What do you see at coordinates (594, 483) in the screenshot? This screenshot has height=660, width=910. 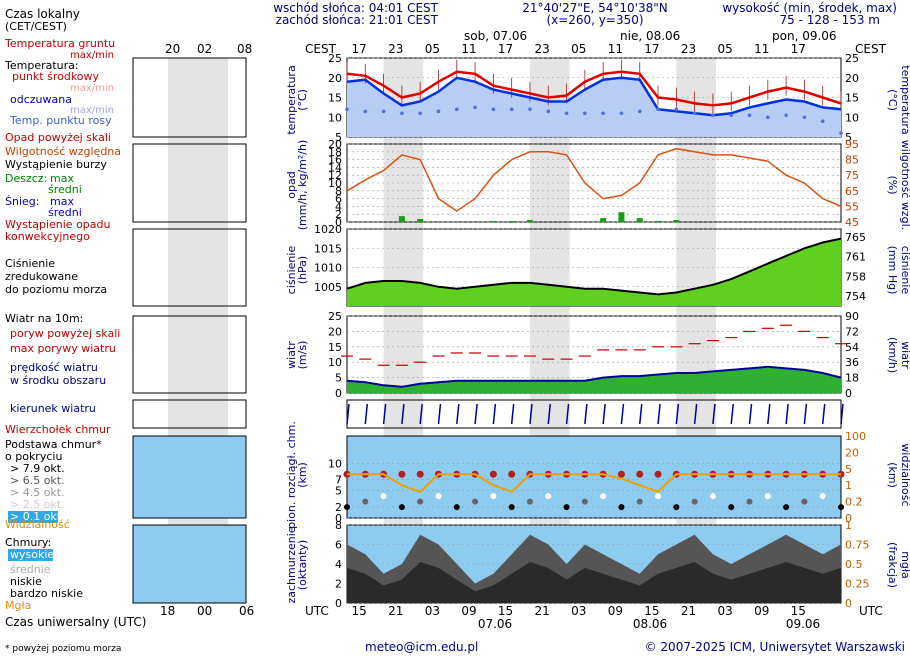 I see `visibility-line` at bounding box center [594, 483].